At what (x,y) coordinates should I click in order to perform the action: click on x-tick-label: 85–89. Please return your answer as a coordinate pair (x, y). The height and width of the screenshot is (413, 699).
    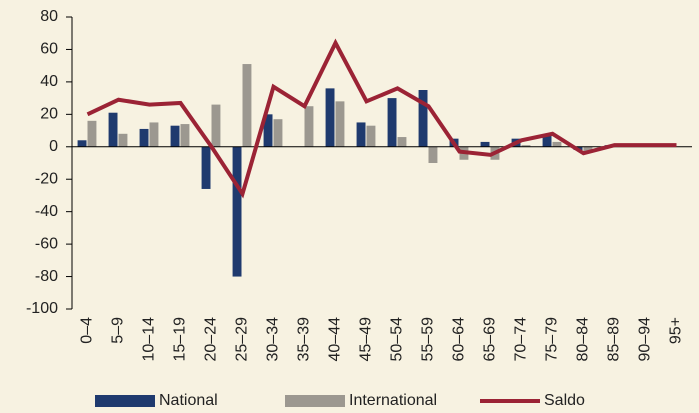
    Looking at the image, I should click on (614, 339).